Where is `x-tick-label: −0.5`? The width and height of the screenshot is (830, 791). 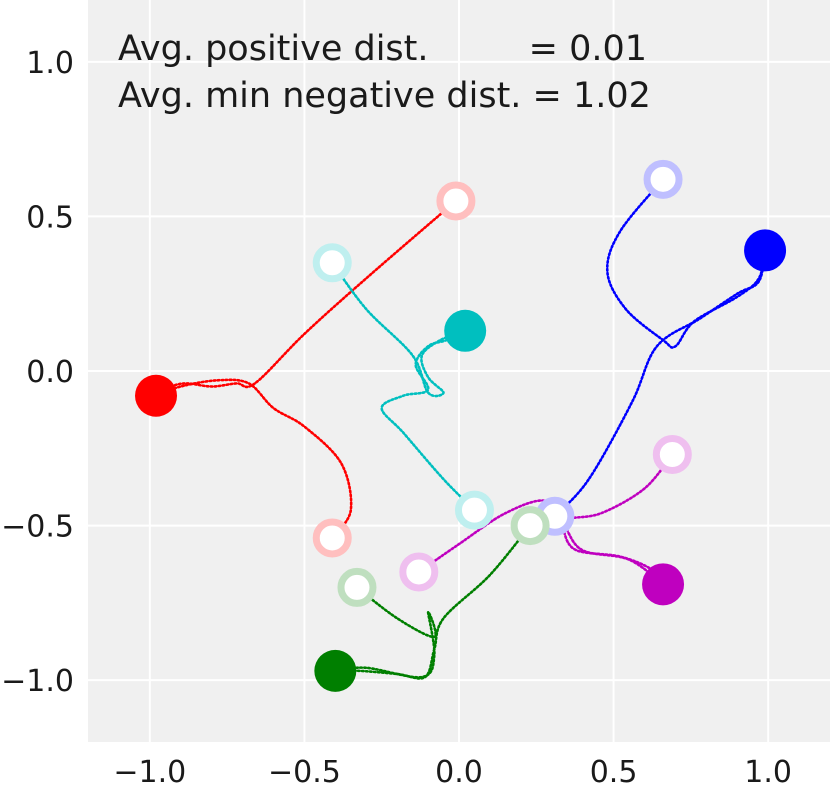
x-tick-label: −0.5 is located at coordinates (304, 772).